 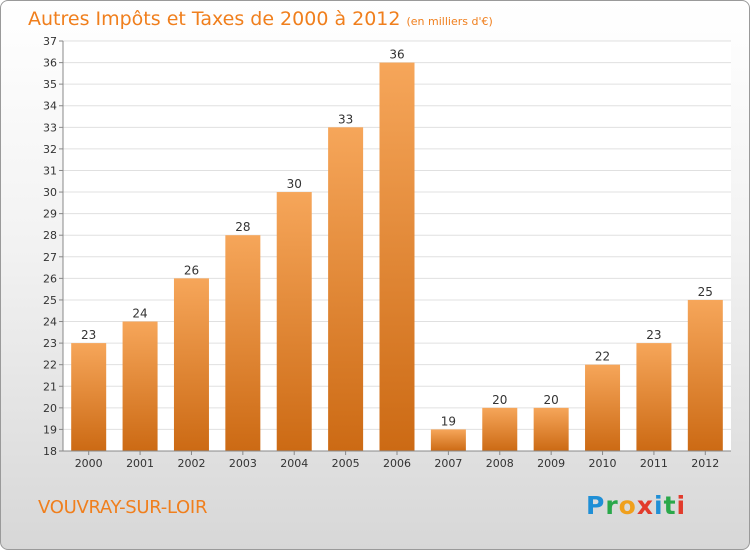 I want to click on x-tick-label: 2005, so click(x=346, y=463).